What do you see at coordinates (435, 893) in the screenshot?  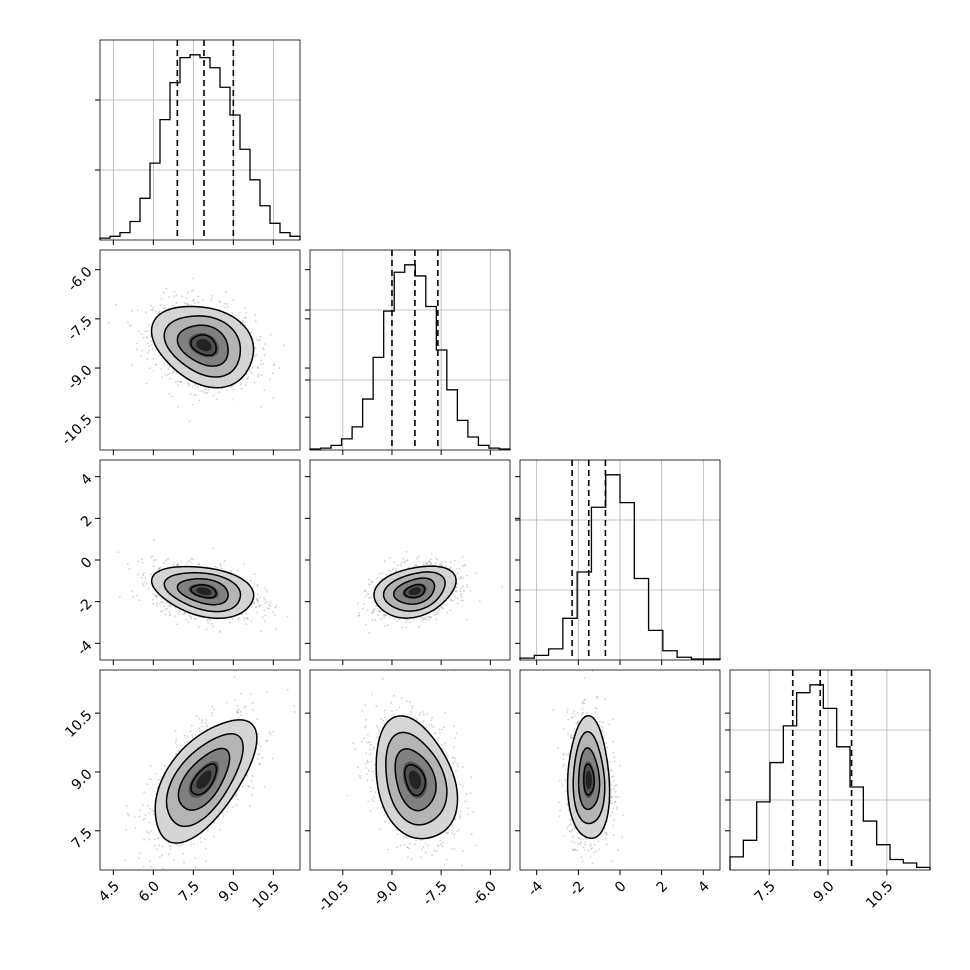 I see `x-tick-label: -7.5` at bounding box center [435, 893].